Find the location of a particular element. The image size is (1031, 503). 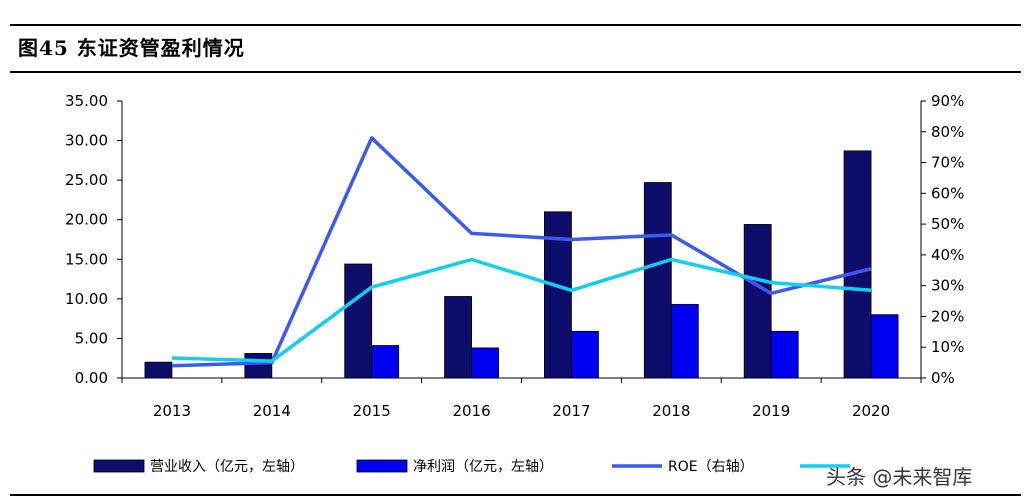

net-profit-bar-2015 is located at coordinates (385, 362).